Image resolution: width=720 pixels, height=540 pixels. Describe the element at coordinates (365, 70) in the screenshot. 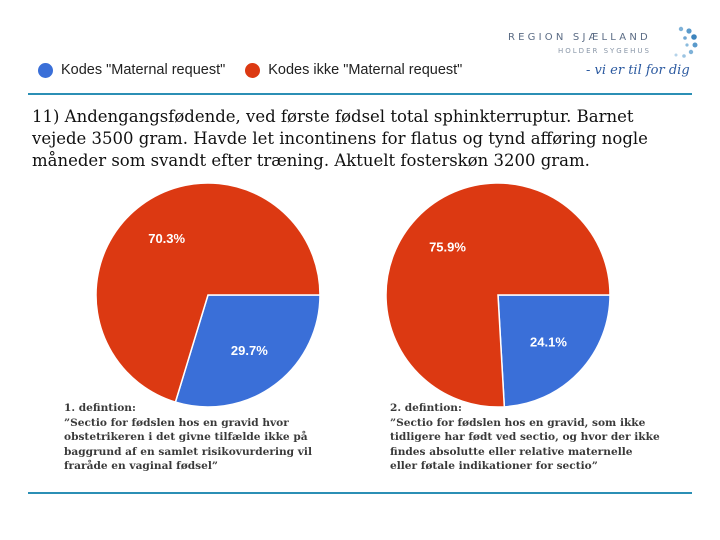

I see `legend-label: Kodes ikke "Maternal request"` at that location.